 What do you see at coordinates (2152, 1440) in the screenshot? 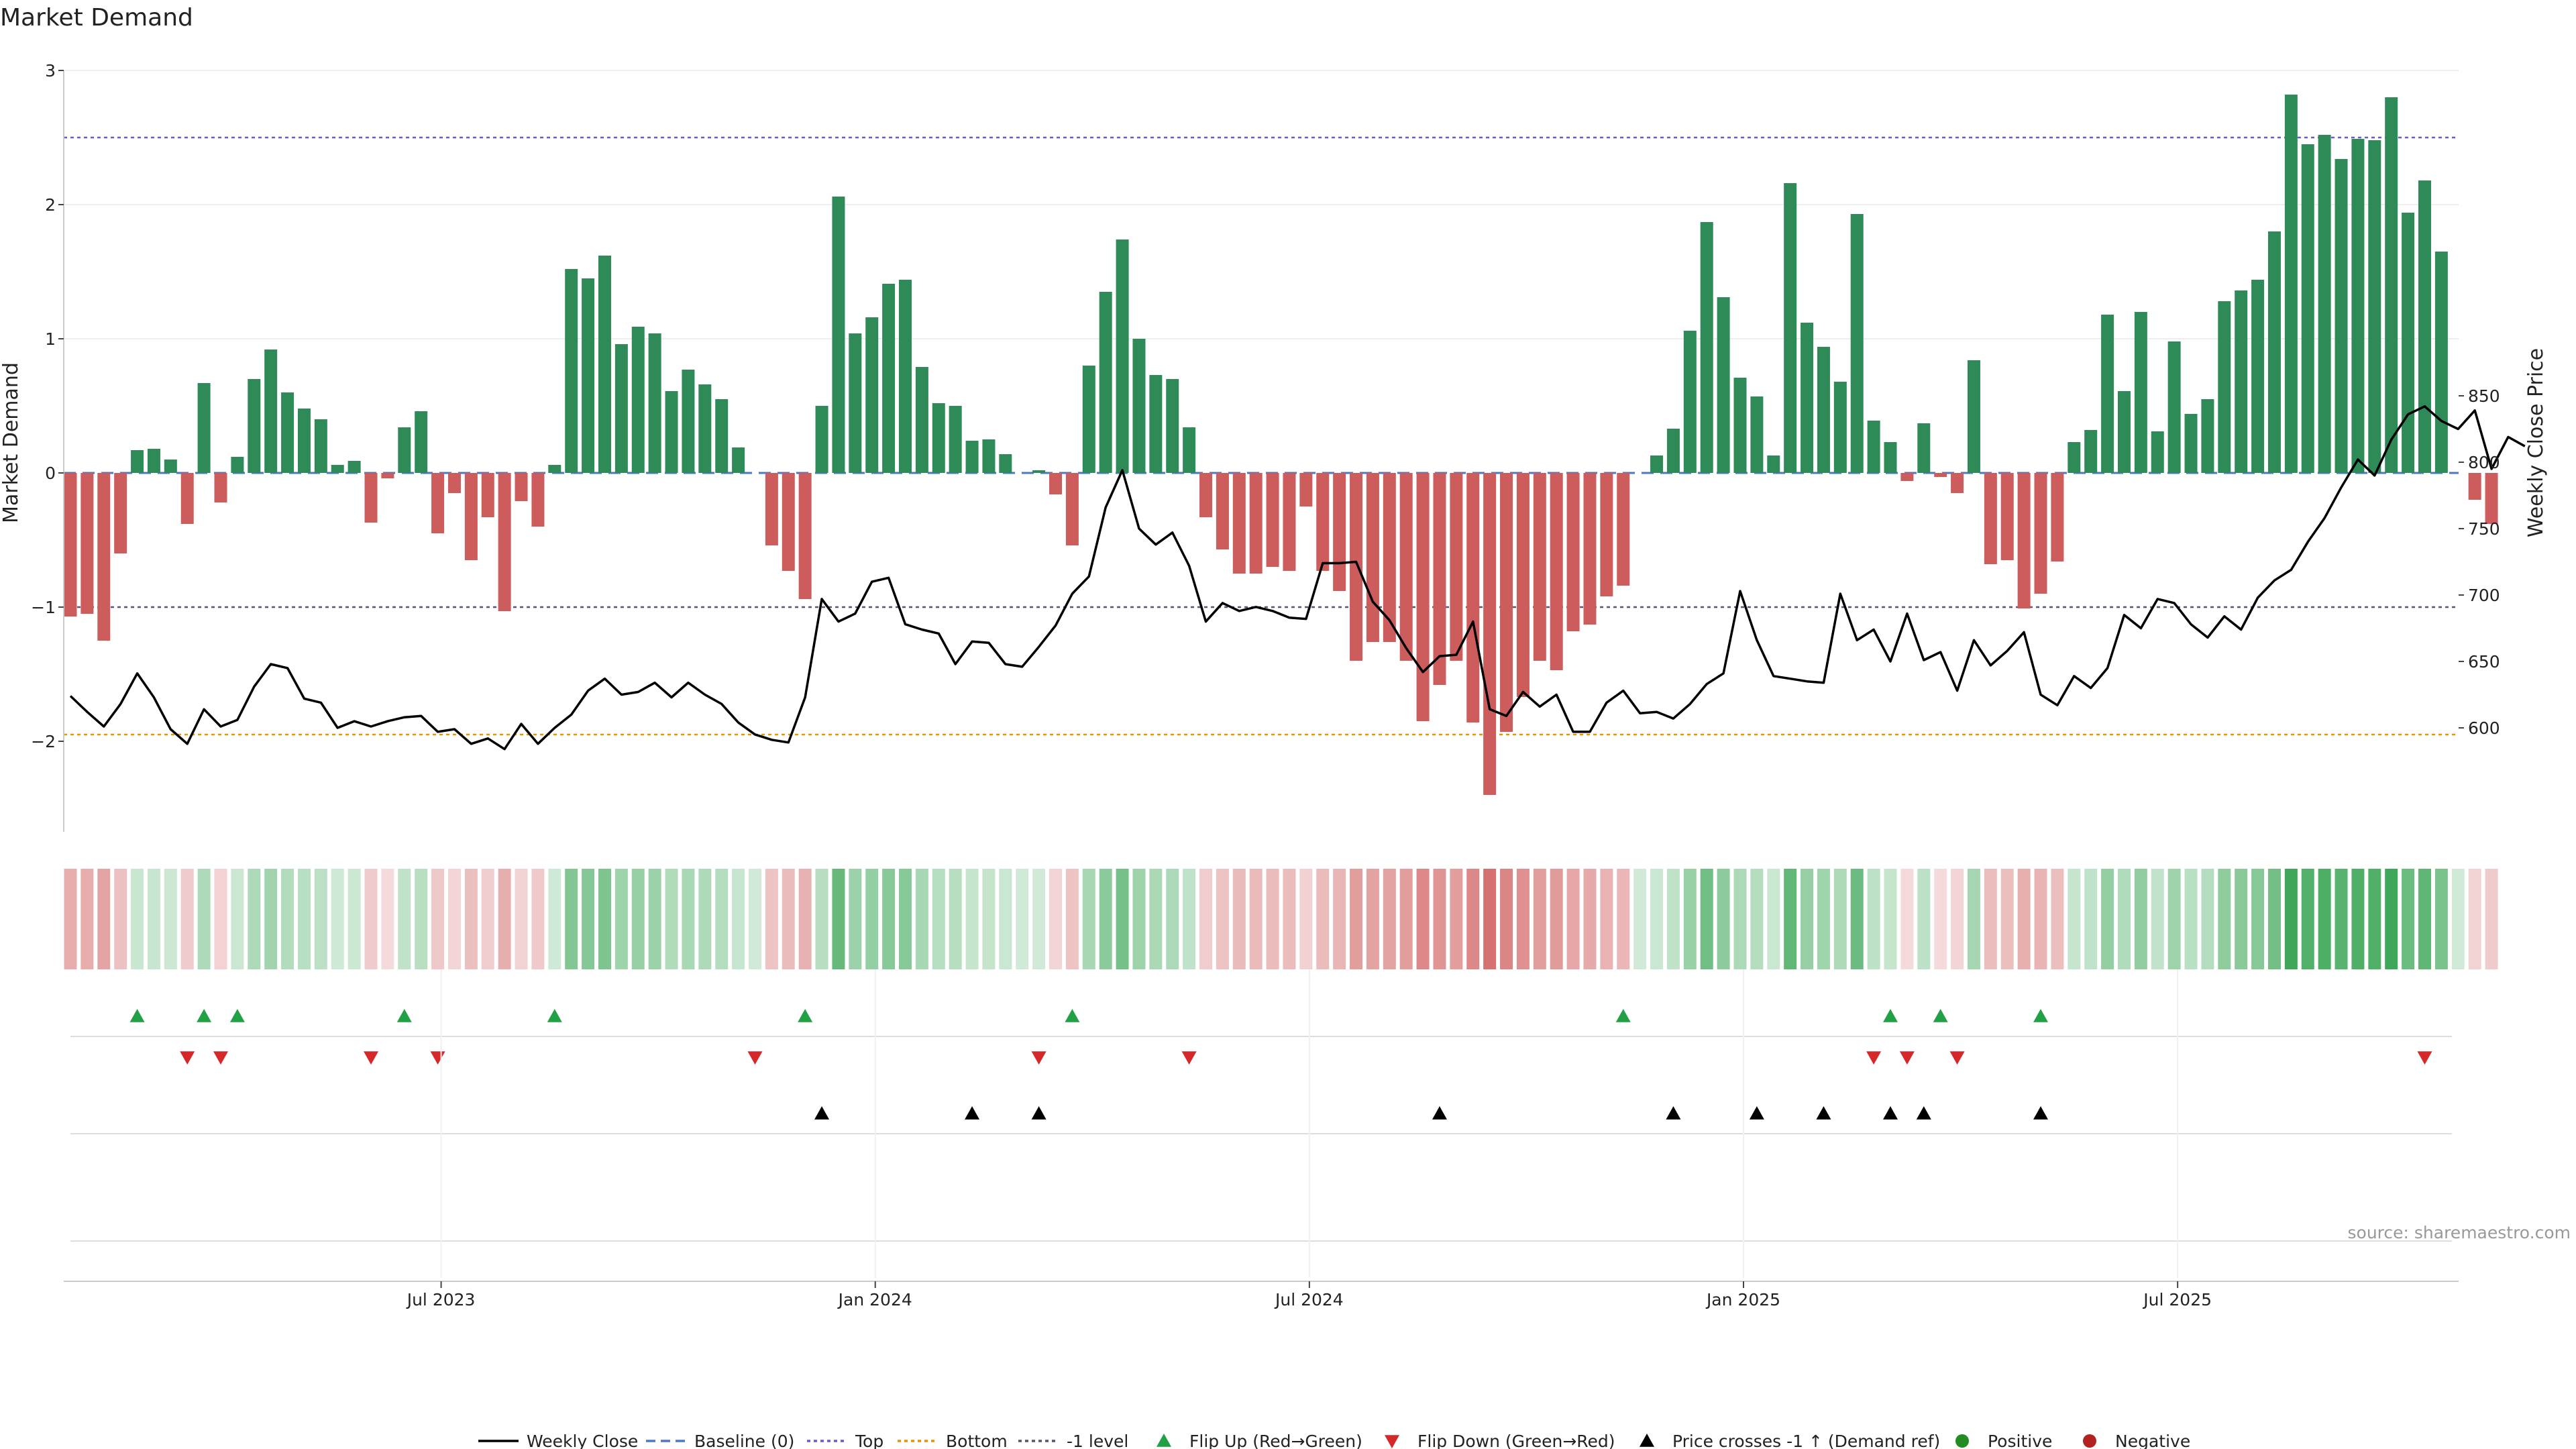
I see `legend-negative-label: Negative` at bounding box center [2152, 1440].